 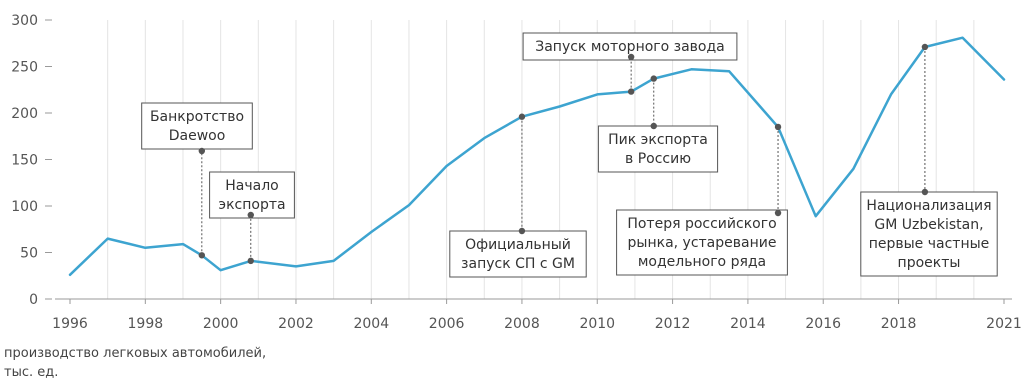 I want to click on x-tick-label: 2008, so click(x=522, y=324).